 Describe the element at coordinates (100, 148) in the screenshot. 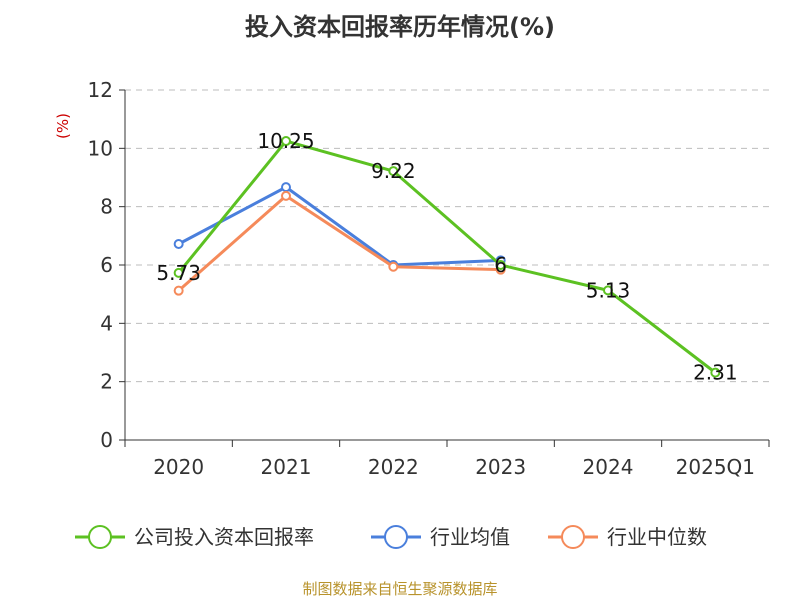

I see `y-tick-label: 10` at that location.